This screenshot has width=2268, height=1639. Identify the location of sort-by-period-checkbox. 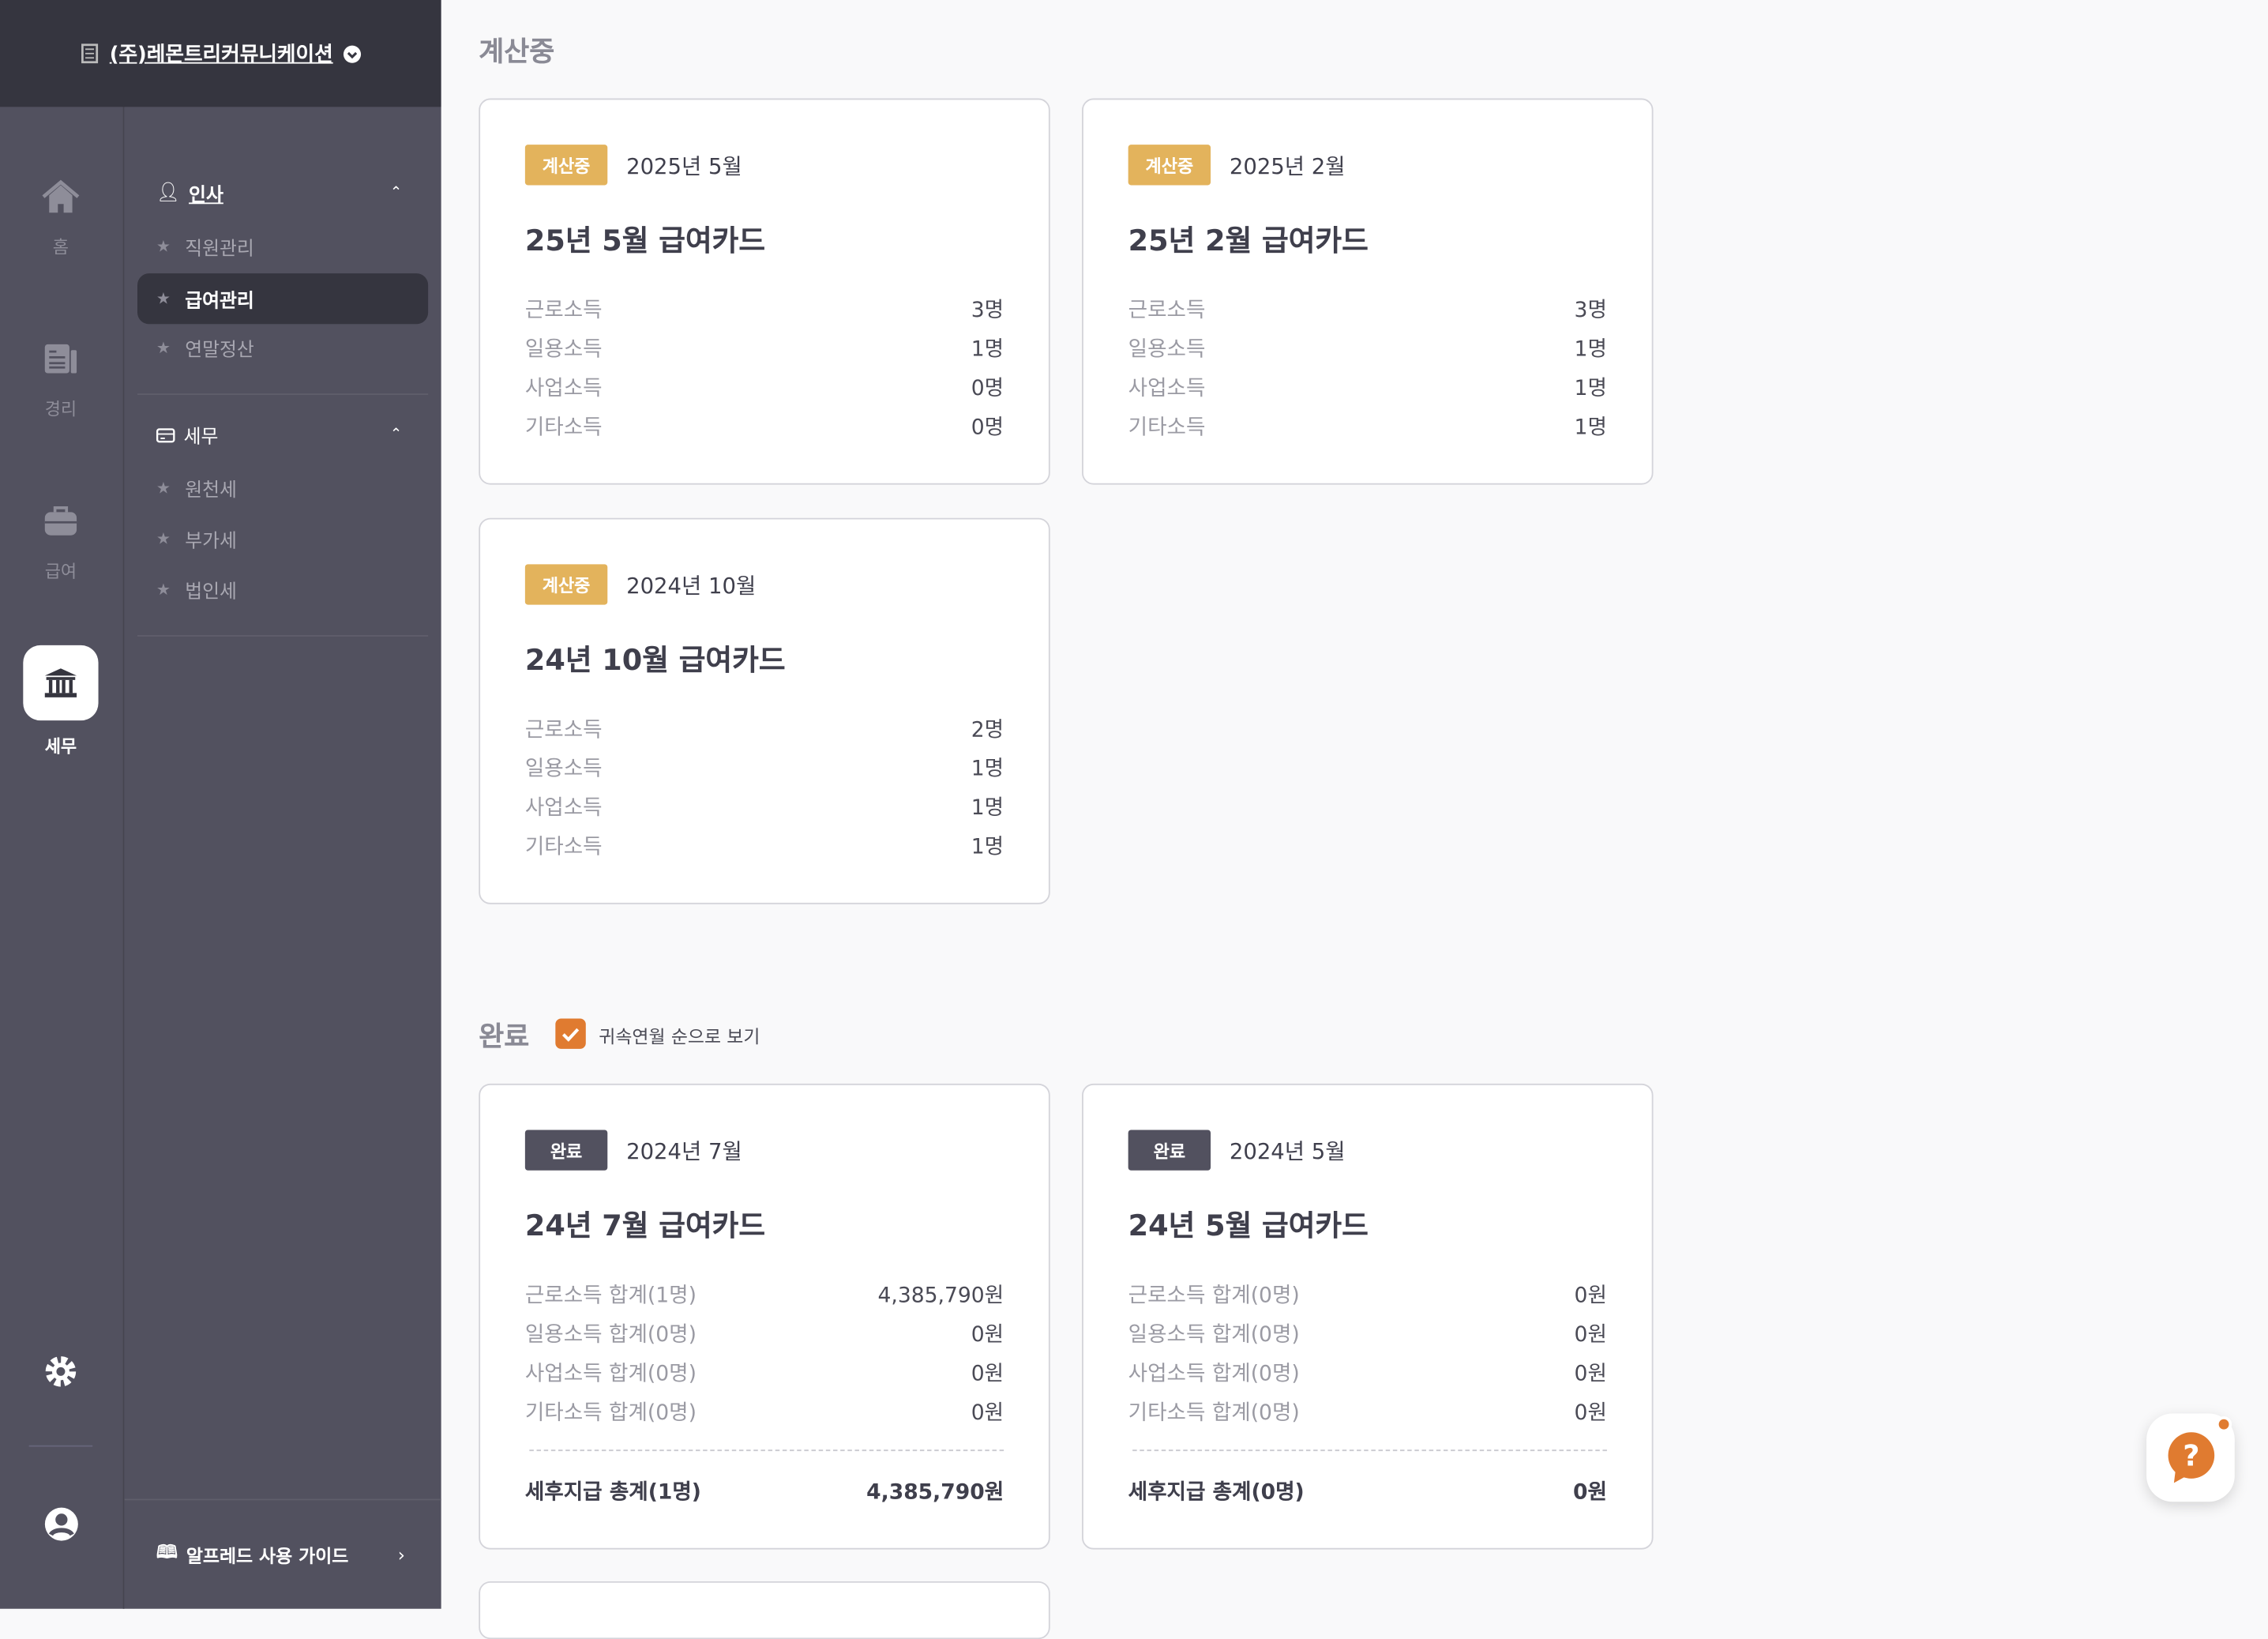
(570, 1033).